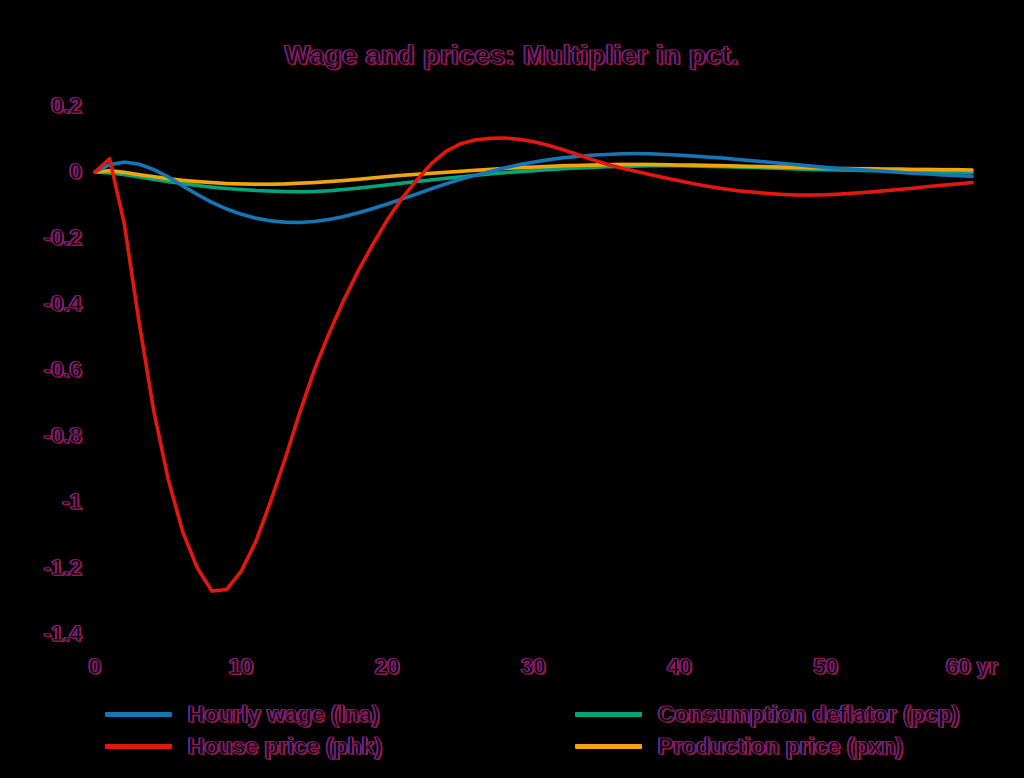  What do you see at coordinates (285, 745) in the screenshot?
I see `legend-label-house-price: House price (phk)` at bounding box center [285, 745].